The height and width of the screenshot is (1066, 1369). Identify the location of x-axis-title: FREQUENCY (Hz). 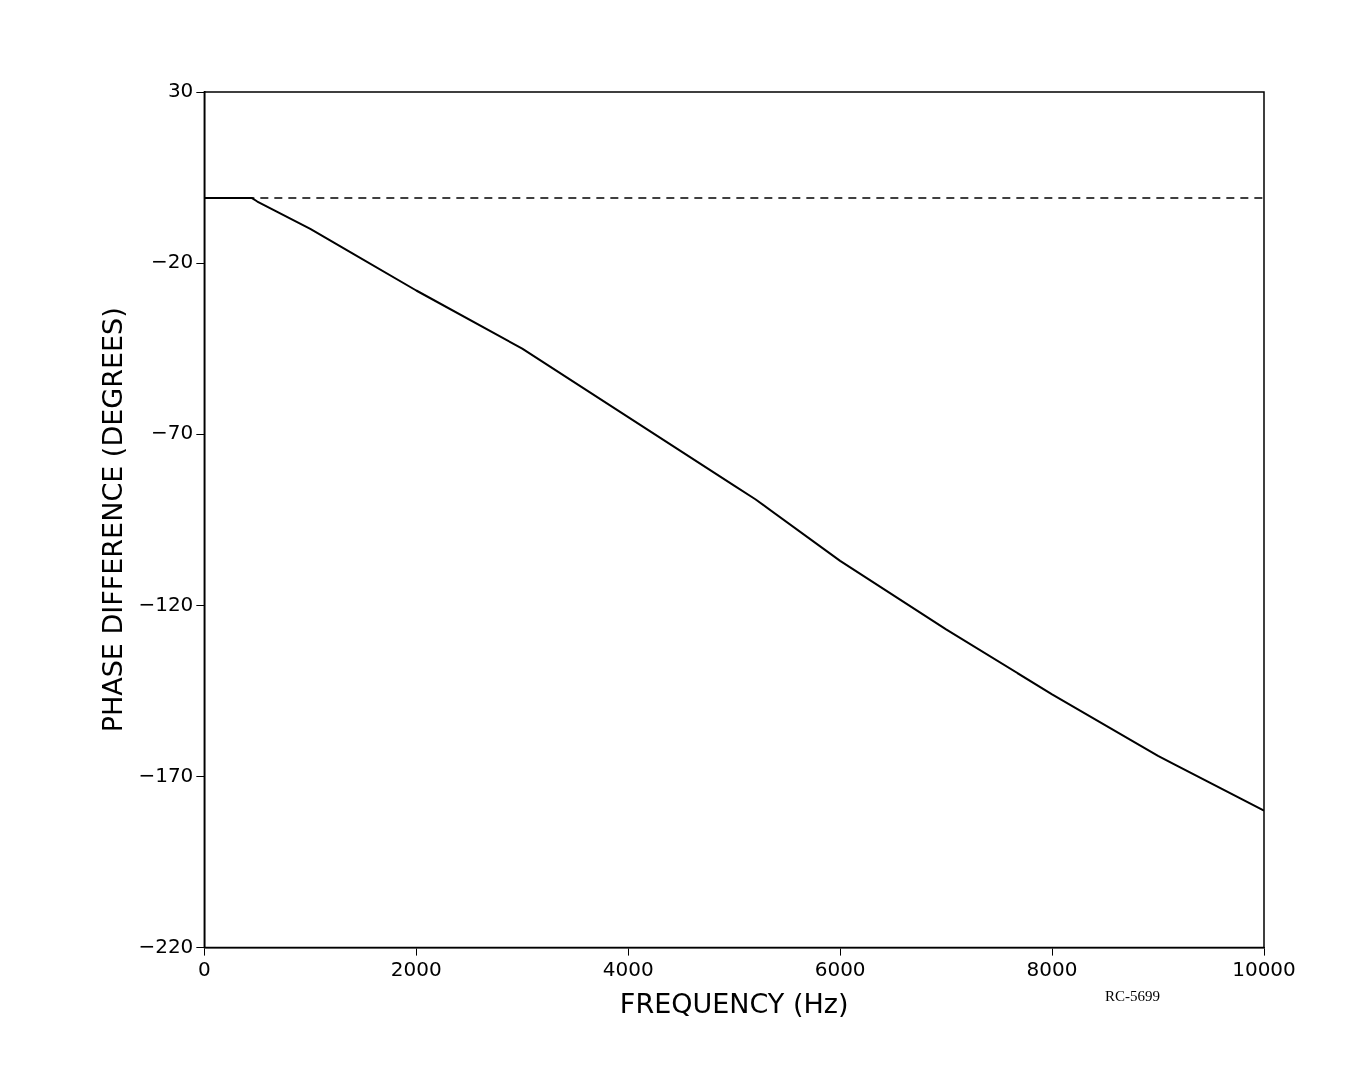
(734, 1003).